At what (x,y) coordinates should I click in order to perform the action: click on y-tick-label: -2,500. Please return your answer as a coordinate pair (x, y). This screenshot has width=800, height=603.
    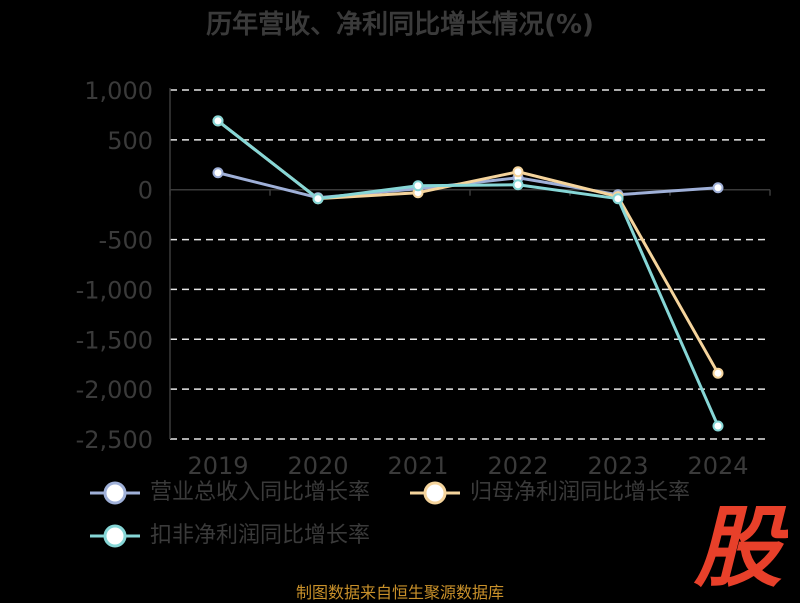
    Looking at the image, I should click on (114, 440).